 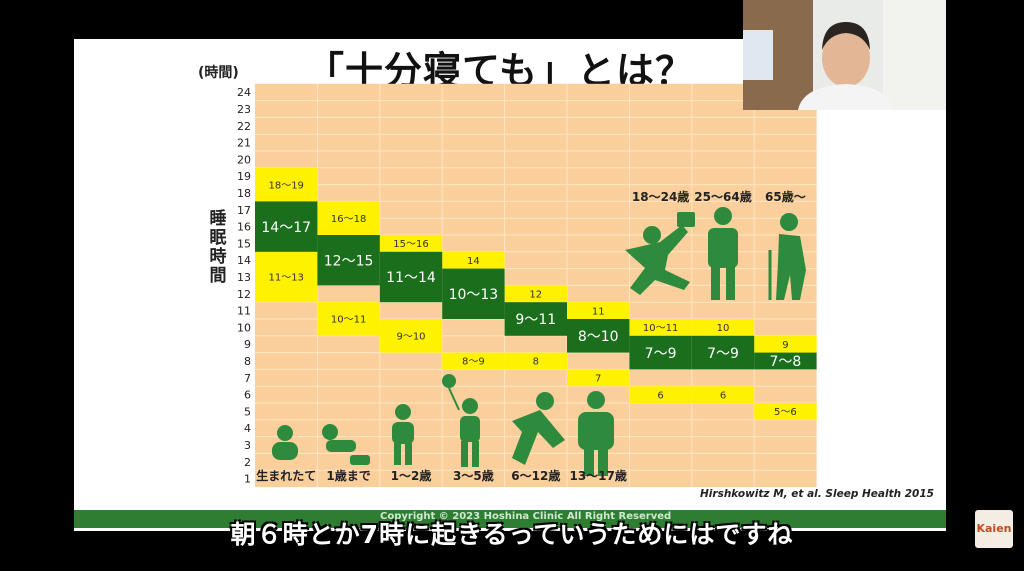 I want to click on acceptable-lower-label: 7, so click(x=598, y=379).